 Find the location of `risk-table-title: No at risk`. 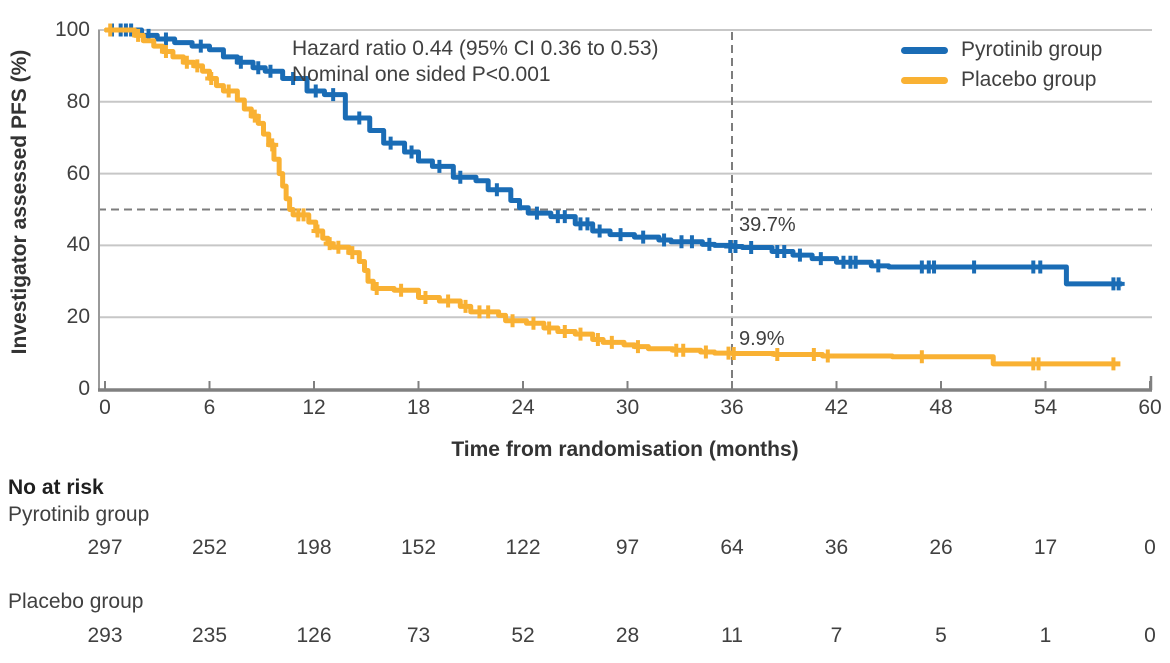

risk-table-title: No at risk is located at coordinates (56, 487).